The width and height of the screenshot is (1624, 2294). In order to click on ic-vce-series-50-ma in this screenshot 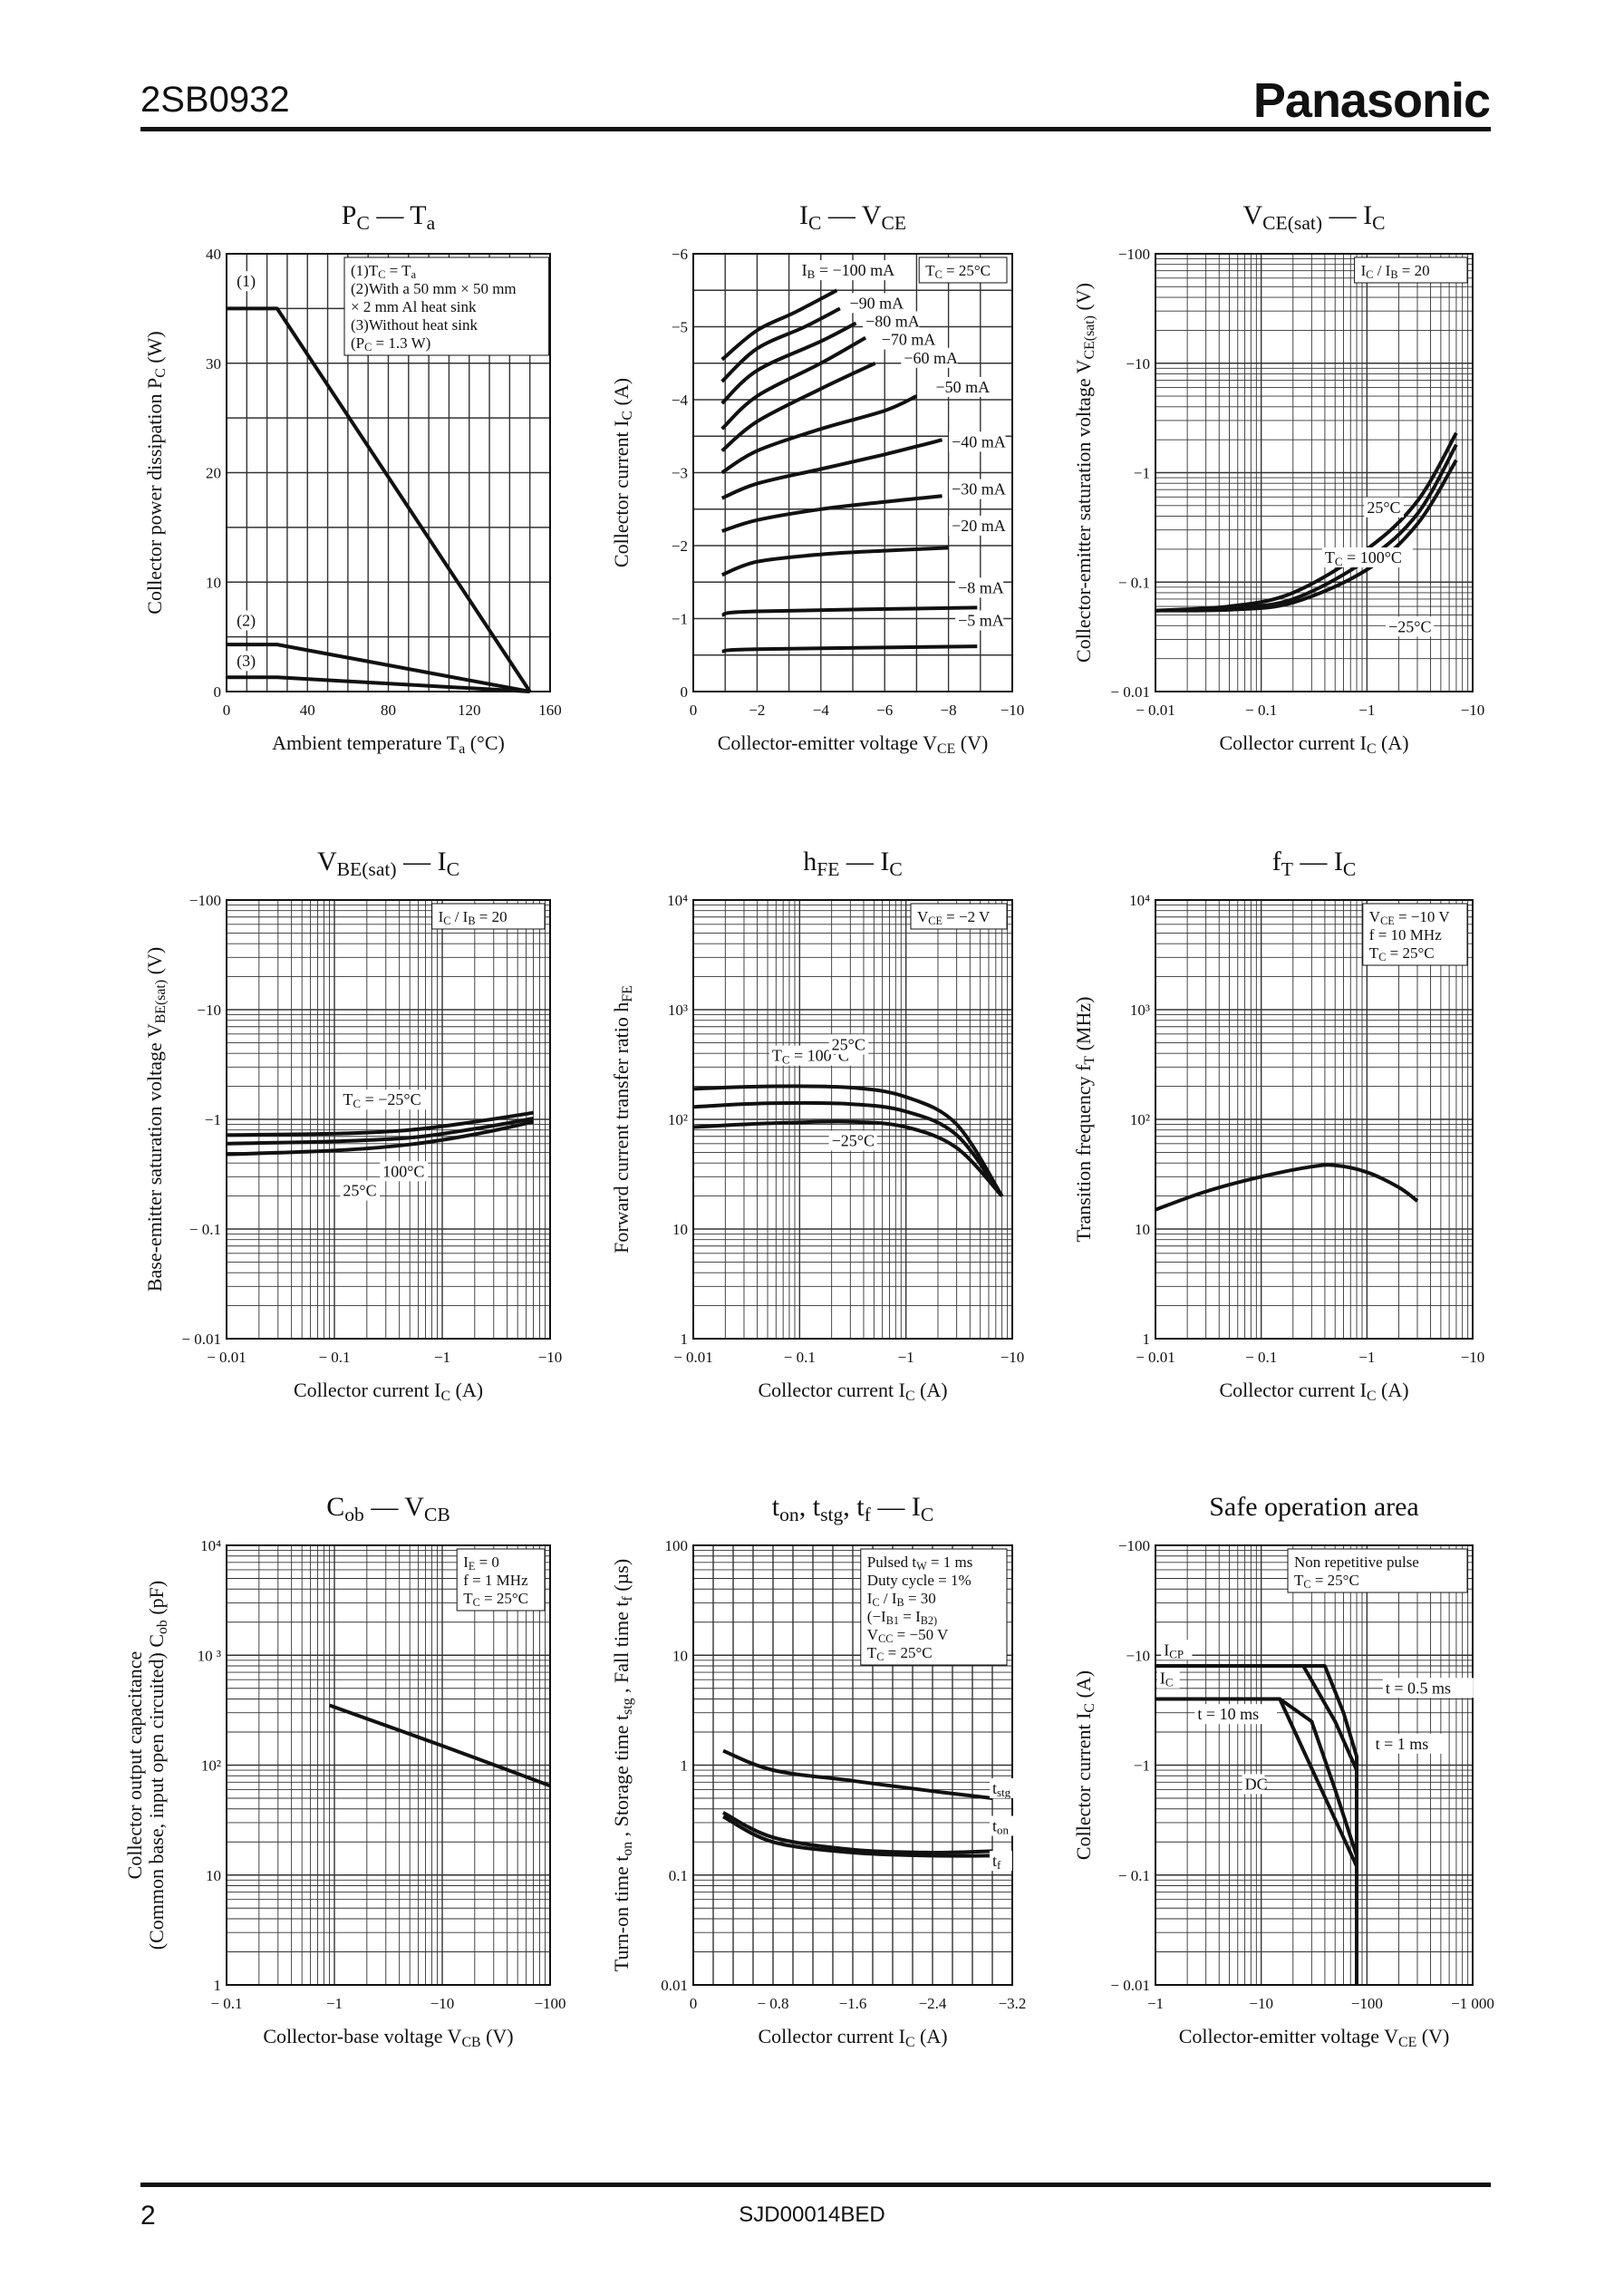, I will do `click(819, 434)`.